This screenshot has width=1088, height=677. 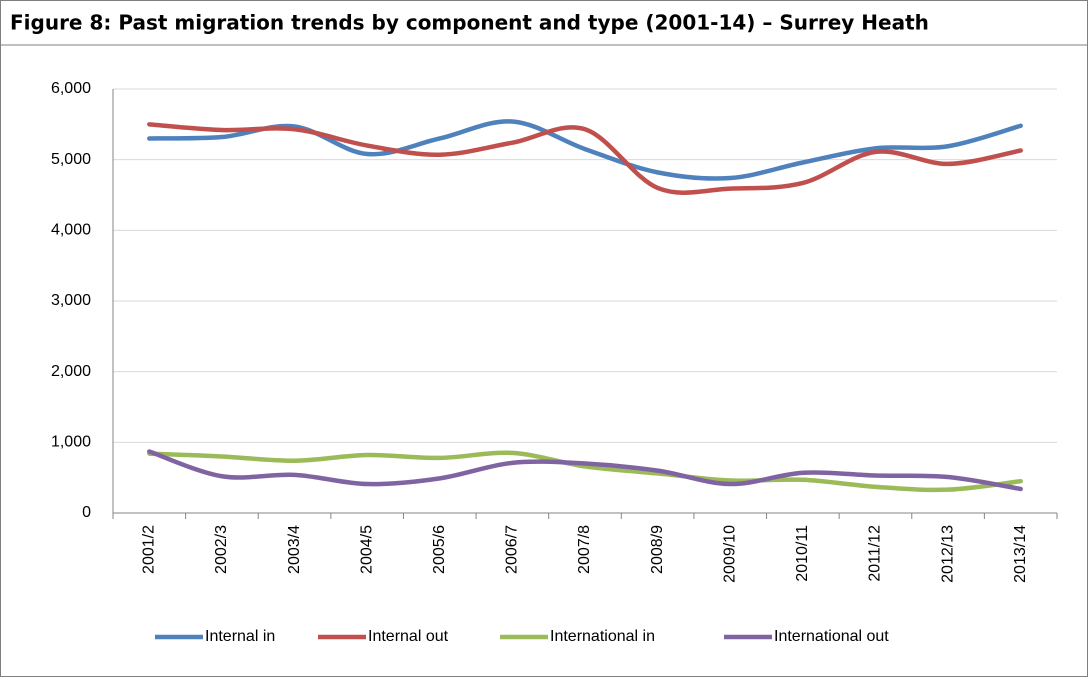 What do you see at coordinates (294, 549) in the screenshot?
I see `x-tick-label: 2003/4` at bounding box center [294, 549].